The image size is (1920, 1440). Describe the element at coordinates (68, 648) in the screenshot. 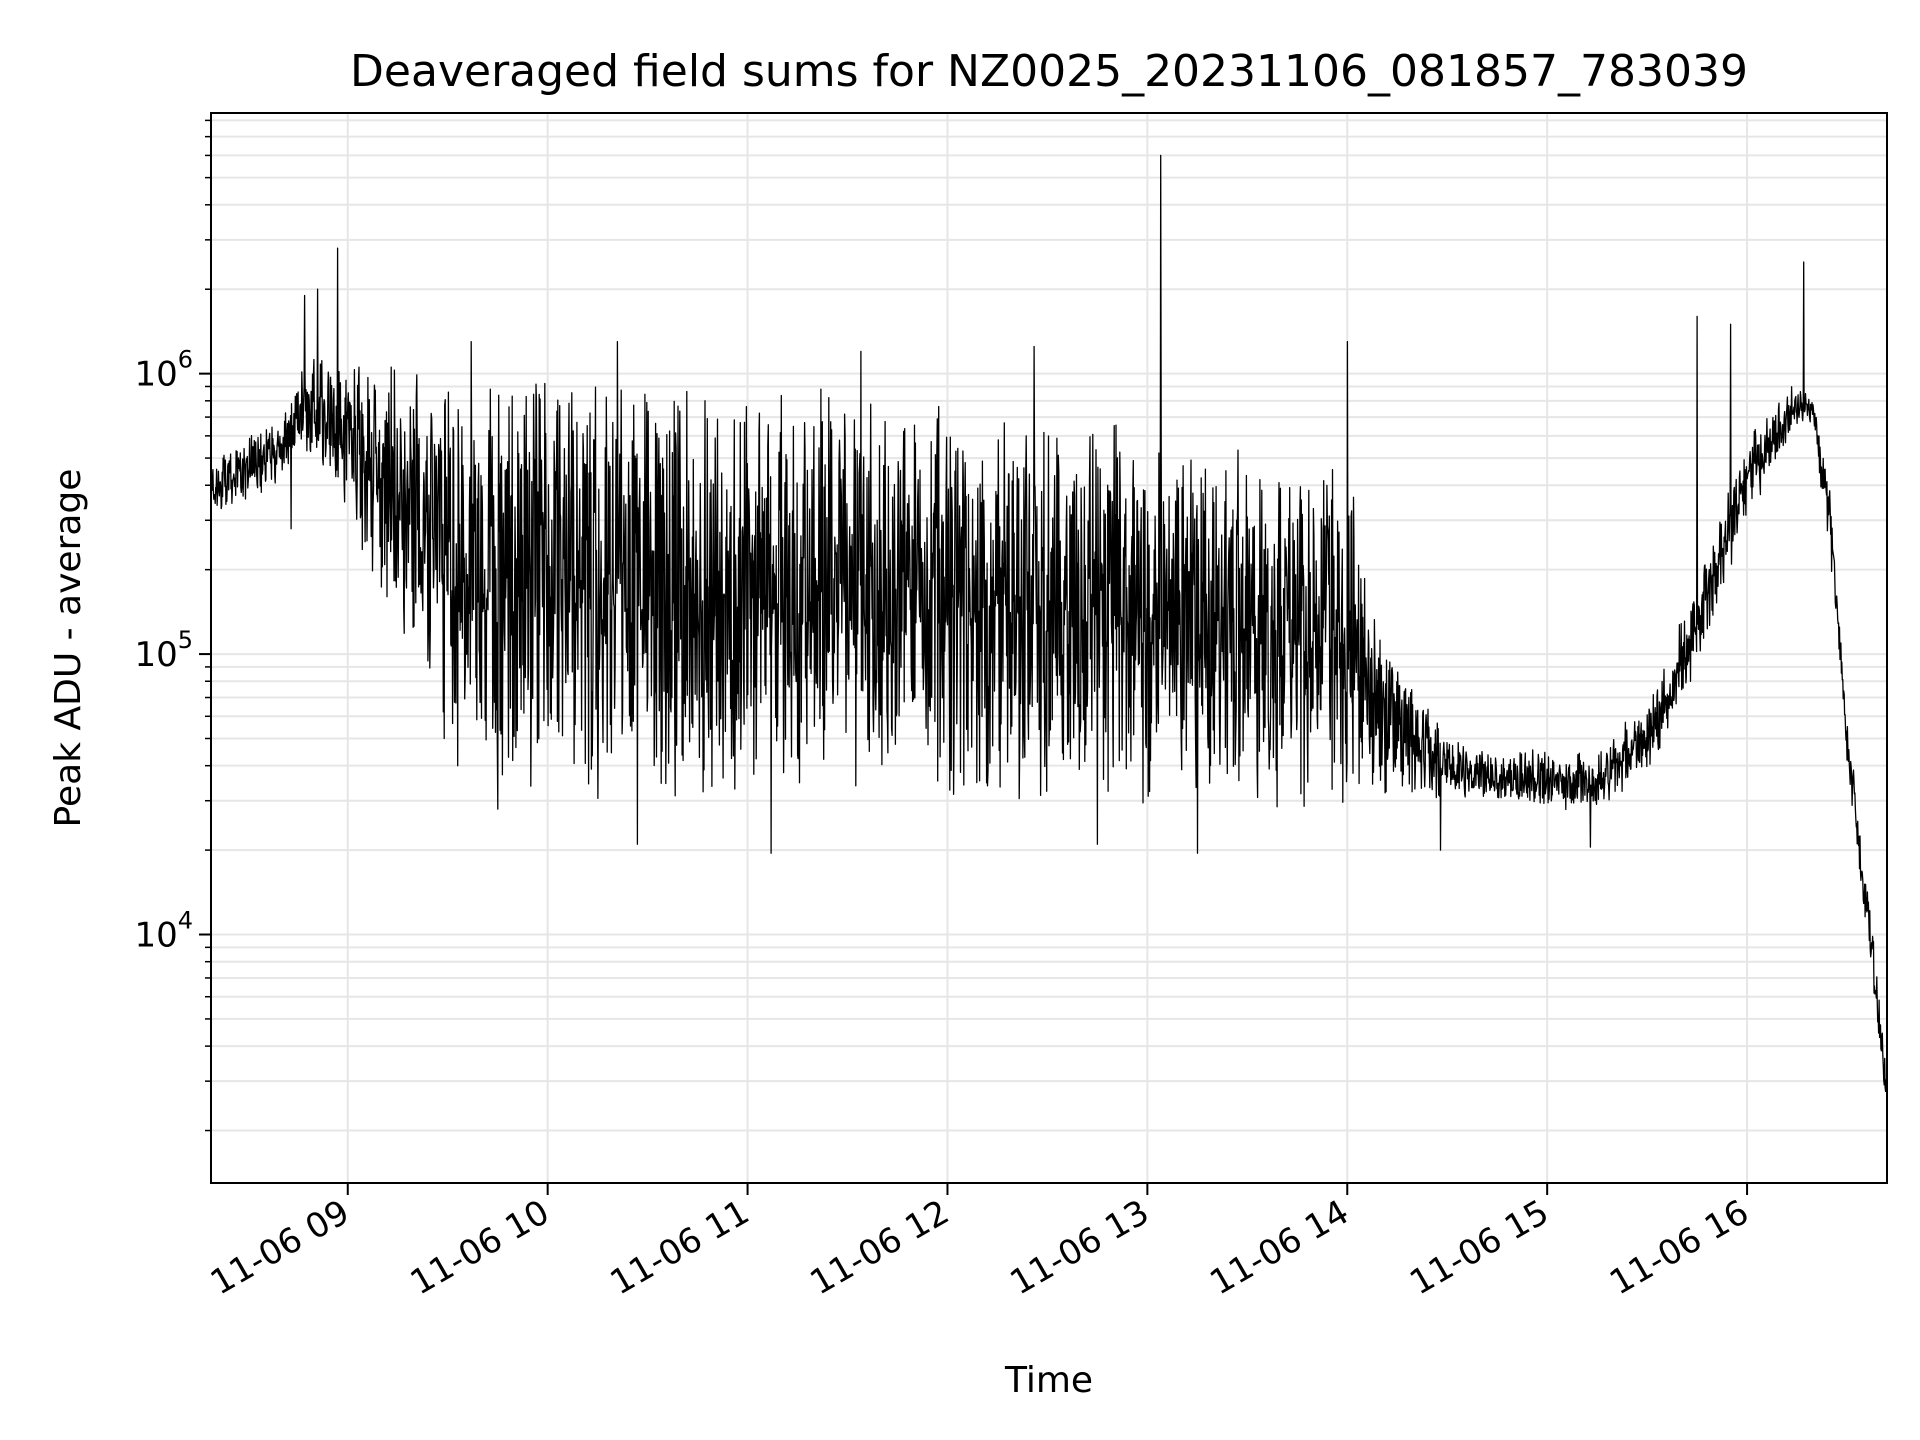

I see `y-axis-label: Peak ADU - average` at that location.